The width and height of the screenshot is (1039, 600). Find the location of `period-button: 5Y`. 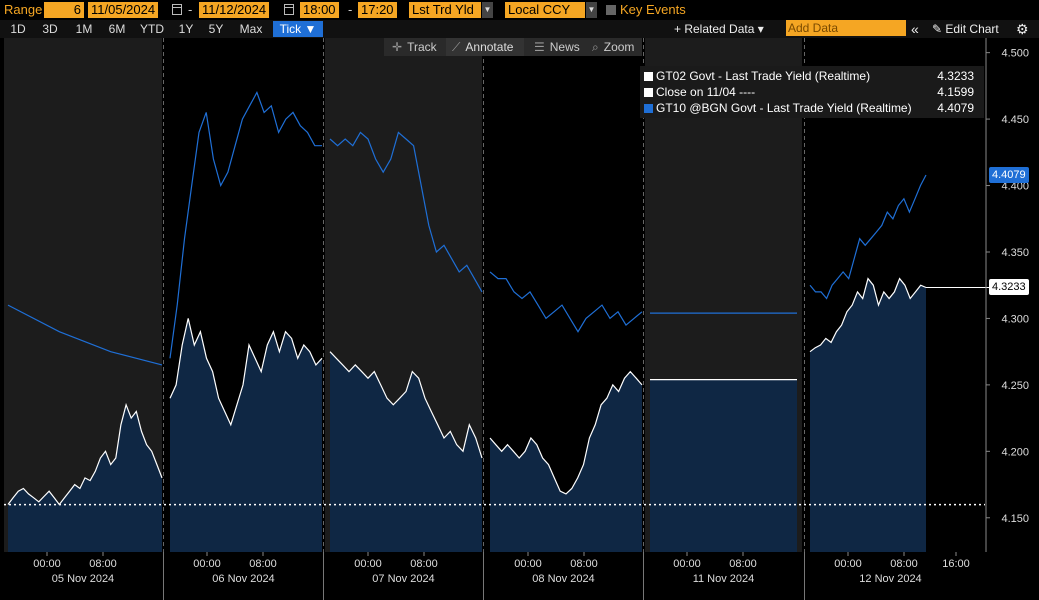

period-button: 5Y is located at coordinates (216, 29).